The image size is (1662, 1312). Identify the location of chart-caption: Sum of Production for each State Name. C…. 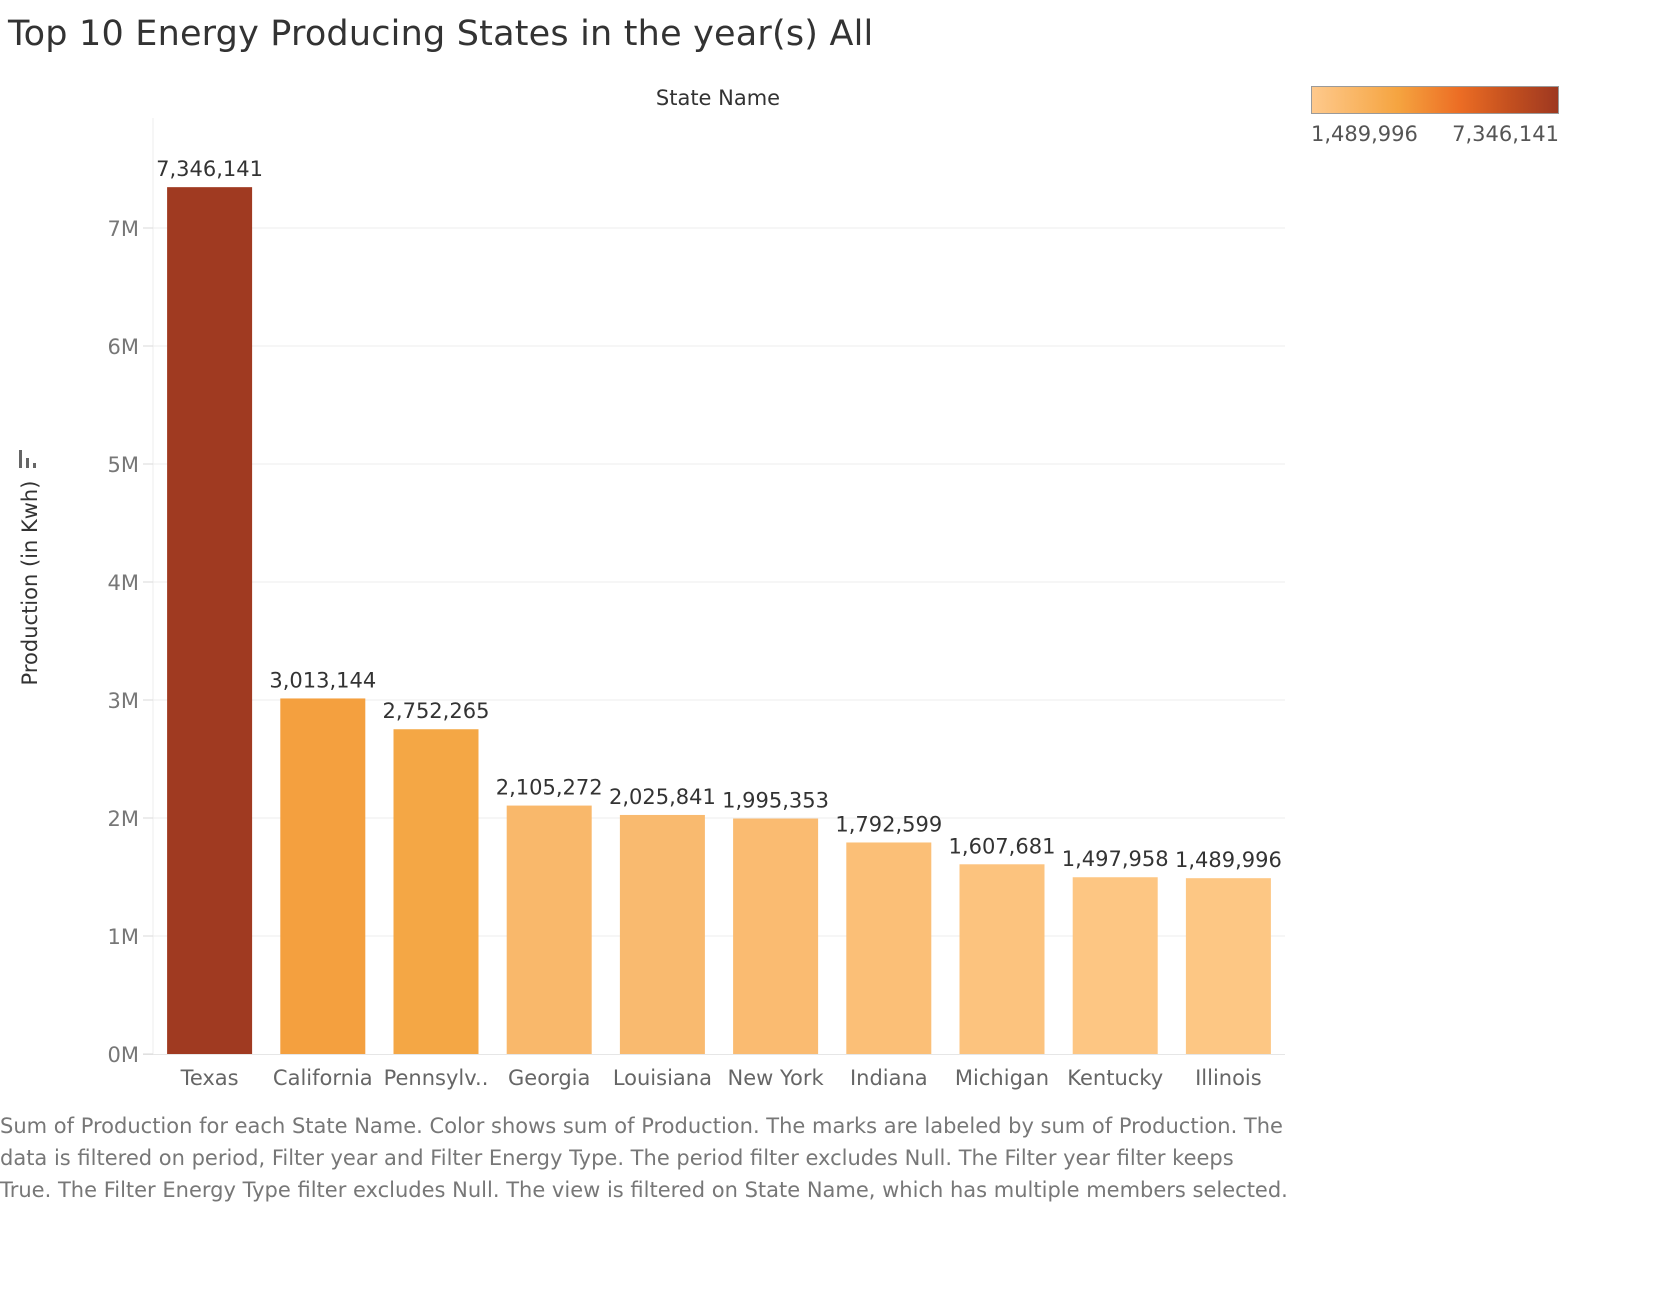
(644, 1158).